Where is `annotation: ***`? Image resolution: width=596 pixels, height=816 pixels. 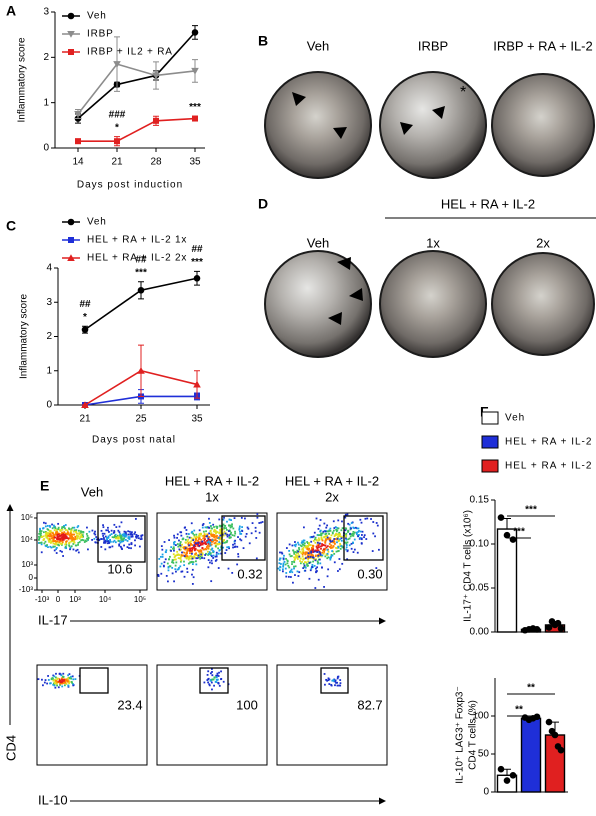 annotation: *** is located at coordinates (195, 107).